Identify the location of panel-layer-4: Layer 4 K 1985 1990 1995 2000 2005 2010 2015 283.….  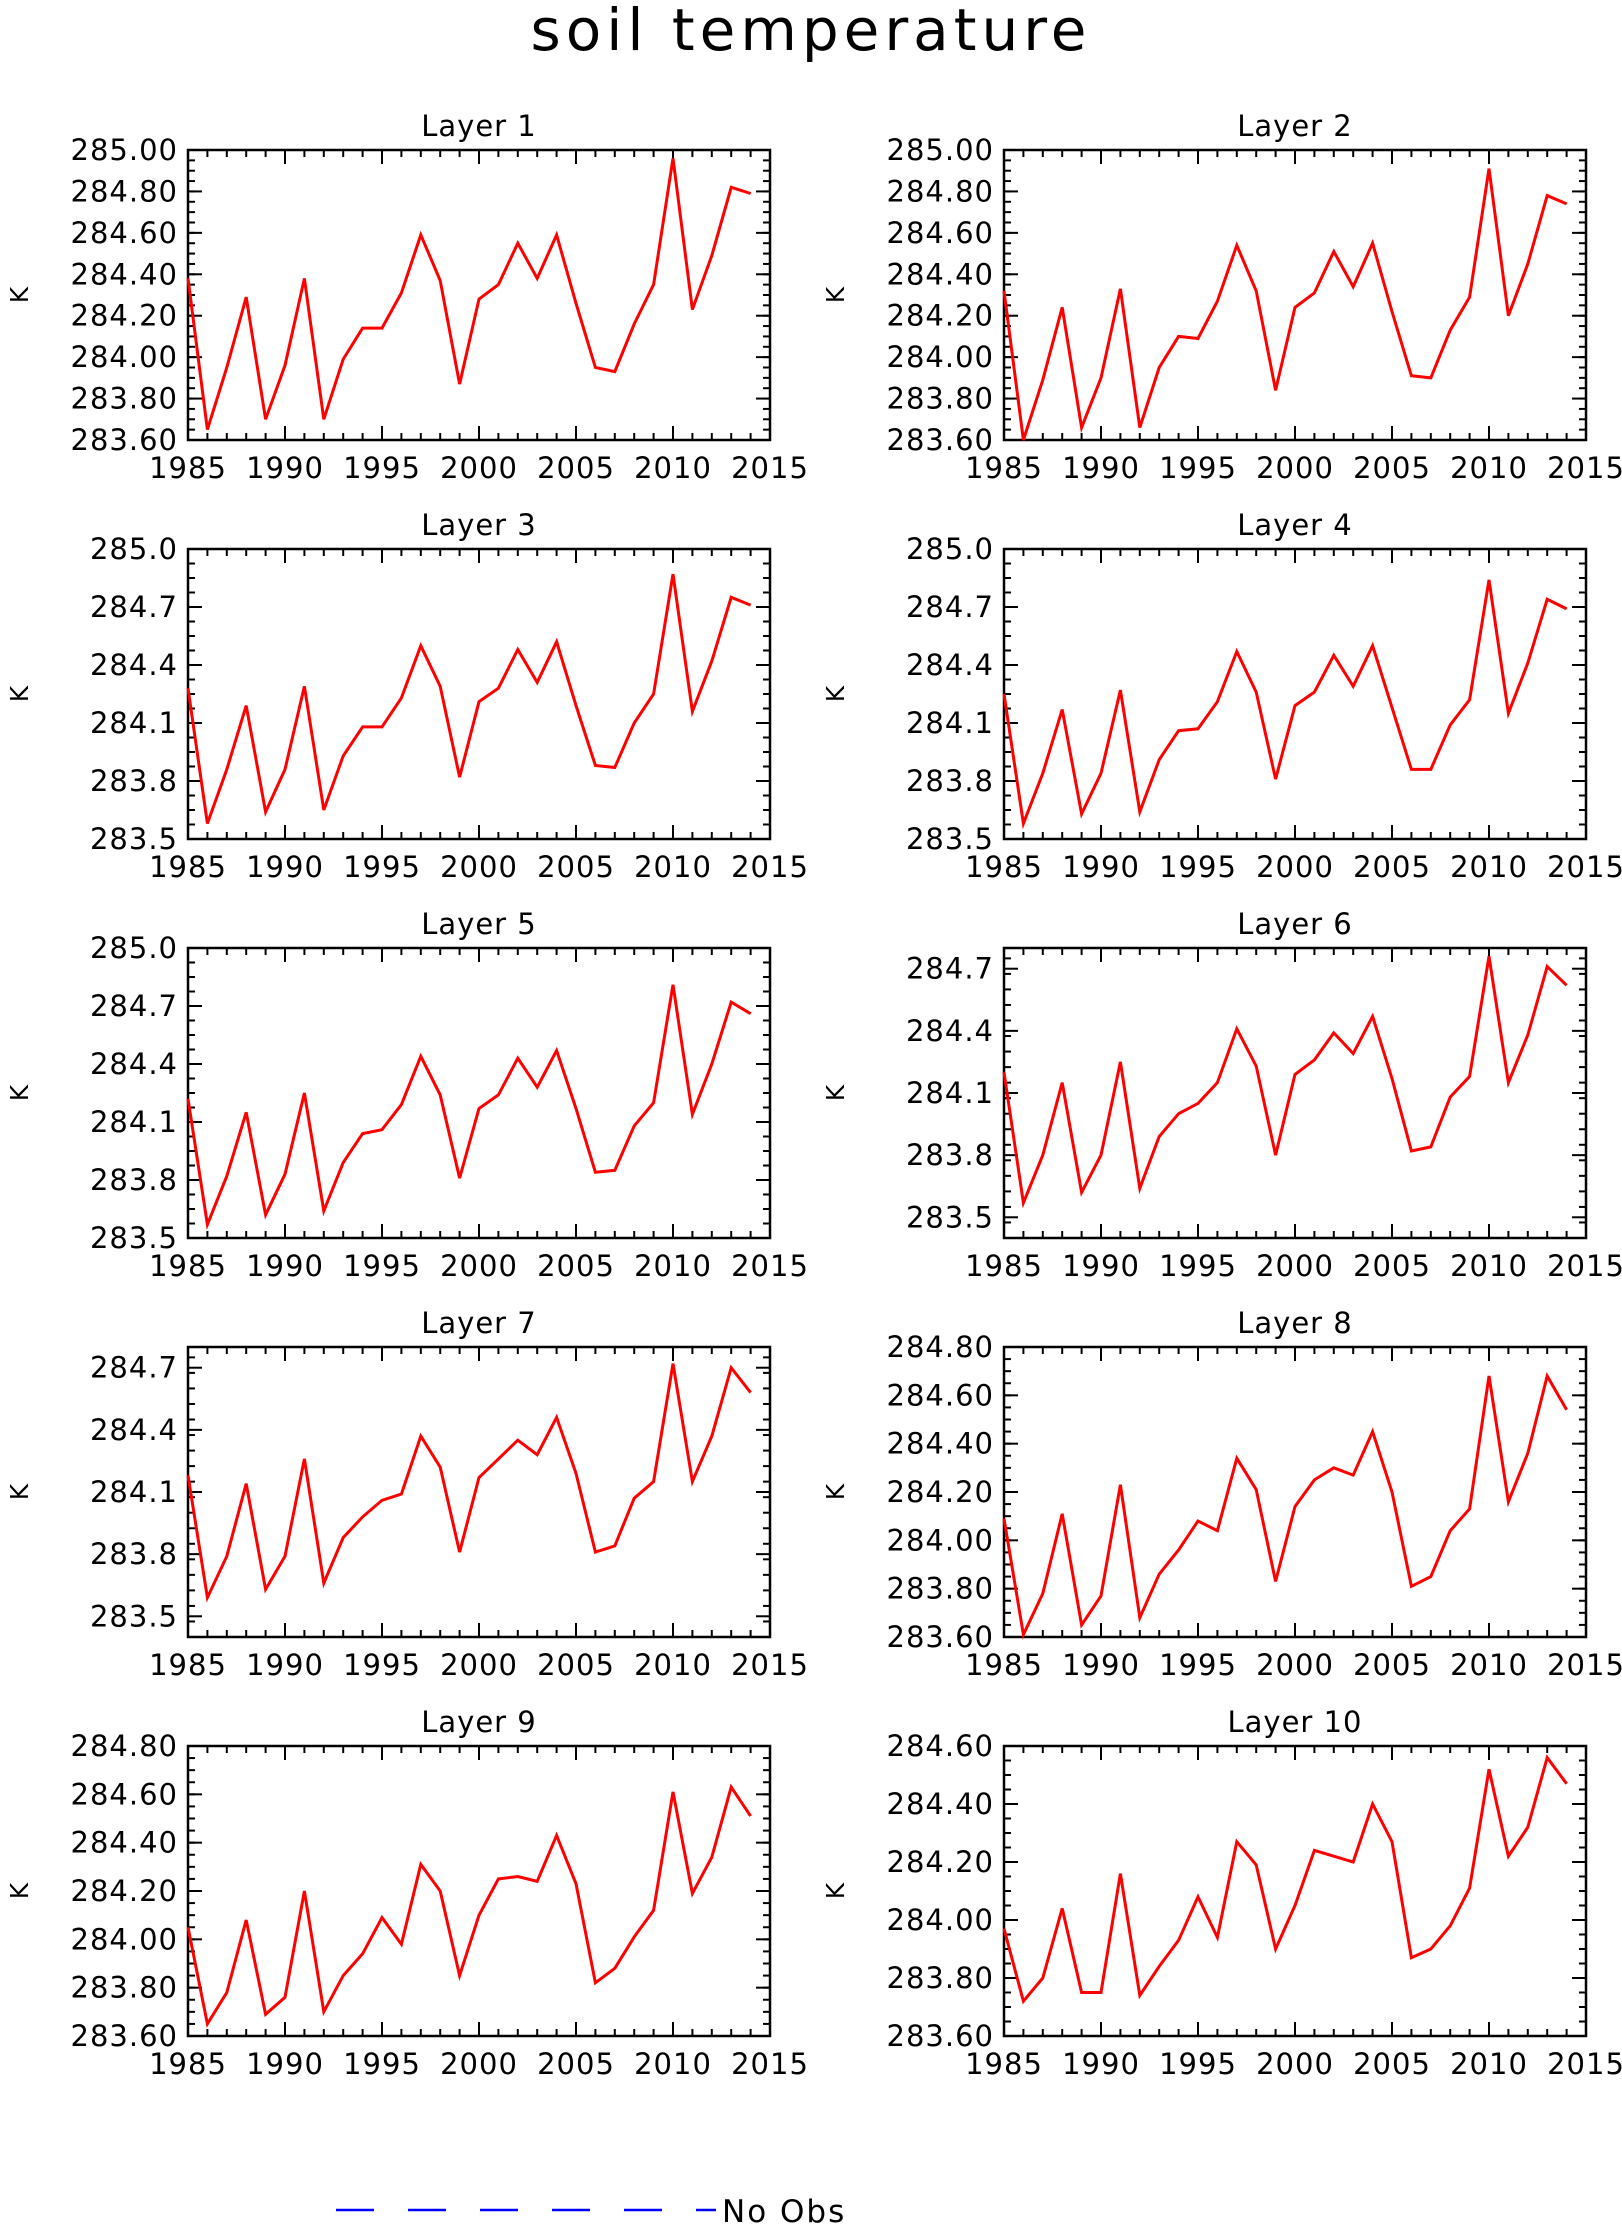
(1221, 696).